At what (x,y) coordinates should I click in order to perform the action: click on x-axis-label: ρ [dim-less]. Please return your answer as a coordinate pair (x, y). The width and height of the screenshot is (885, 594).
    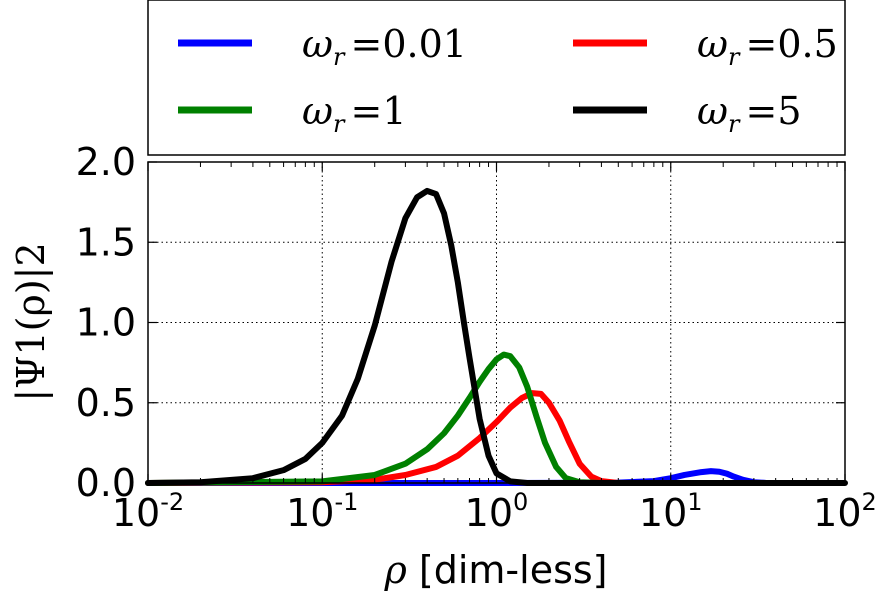
    Looking at the image, I should click on (495, 570).